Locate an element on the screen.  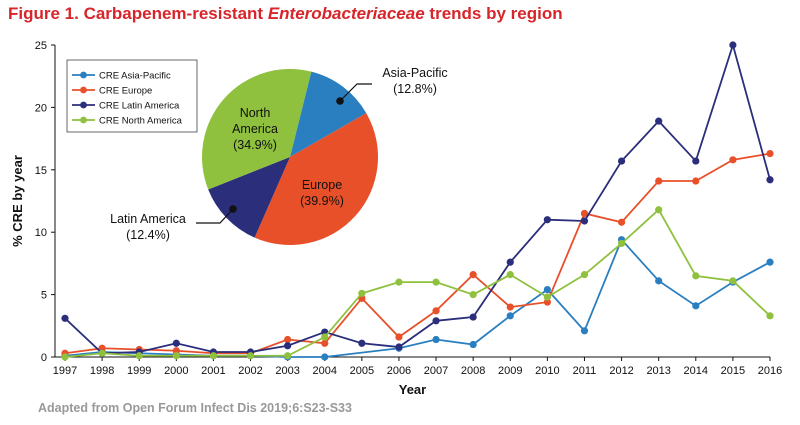
x-axis-title: Year is located at coordinates (412, 389).